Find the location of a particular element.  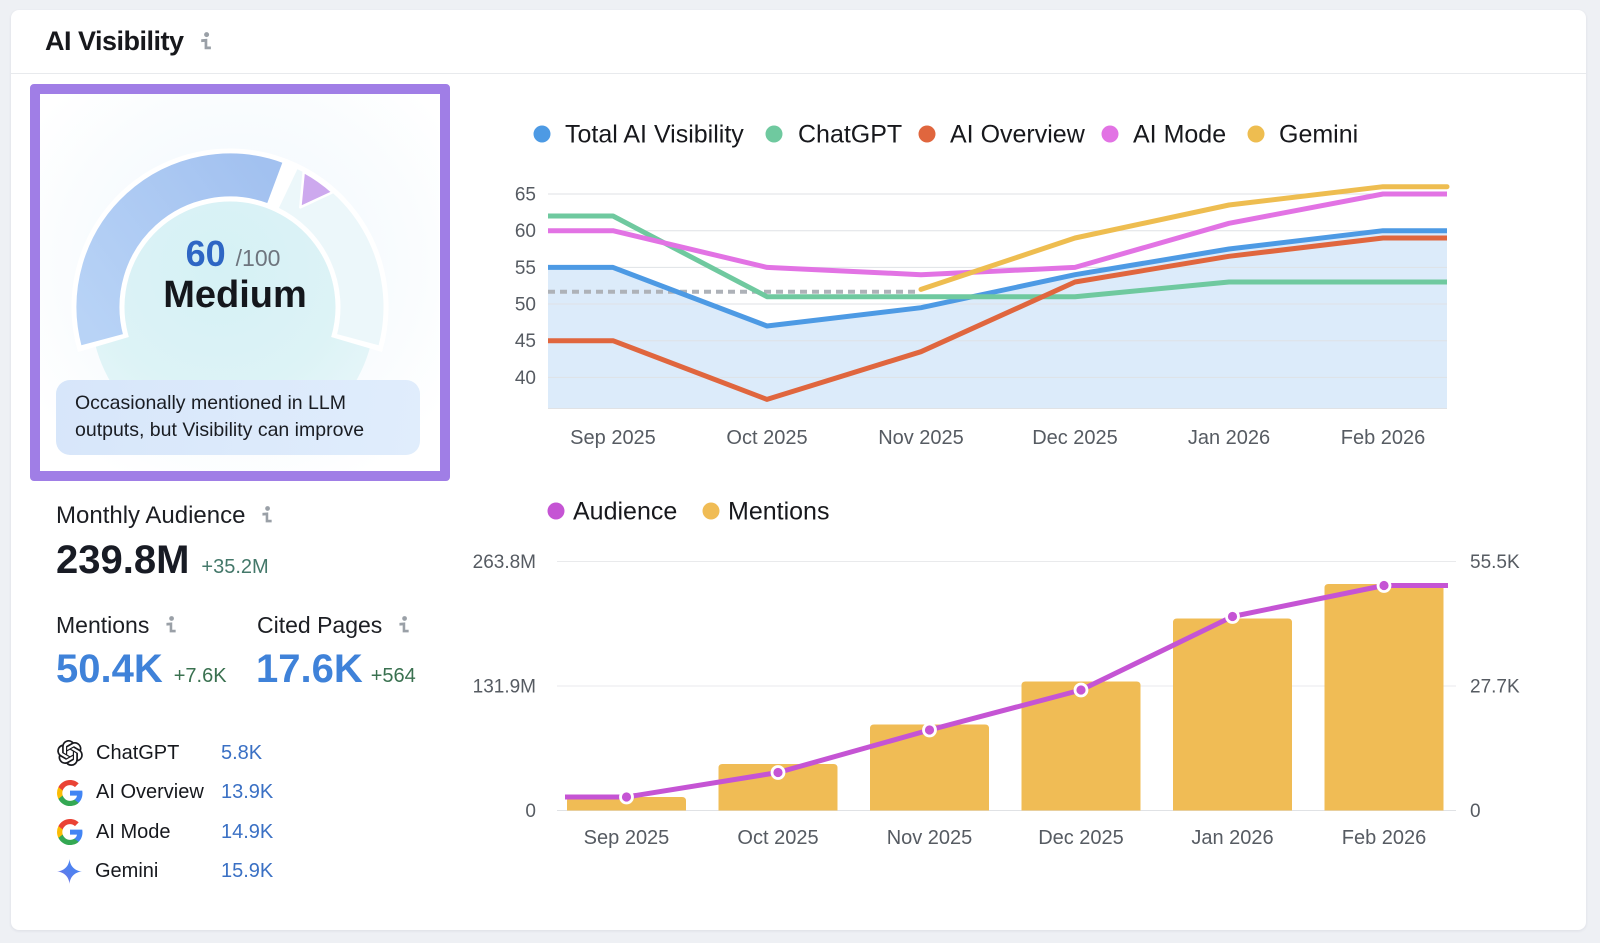

svg-text: 27.7K is located at coordinates (1495, 687).